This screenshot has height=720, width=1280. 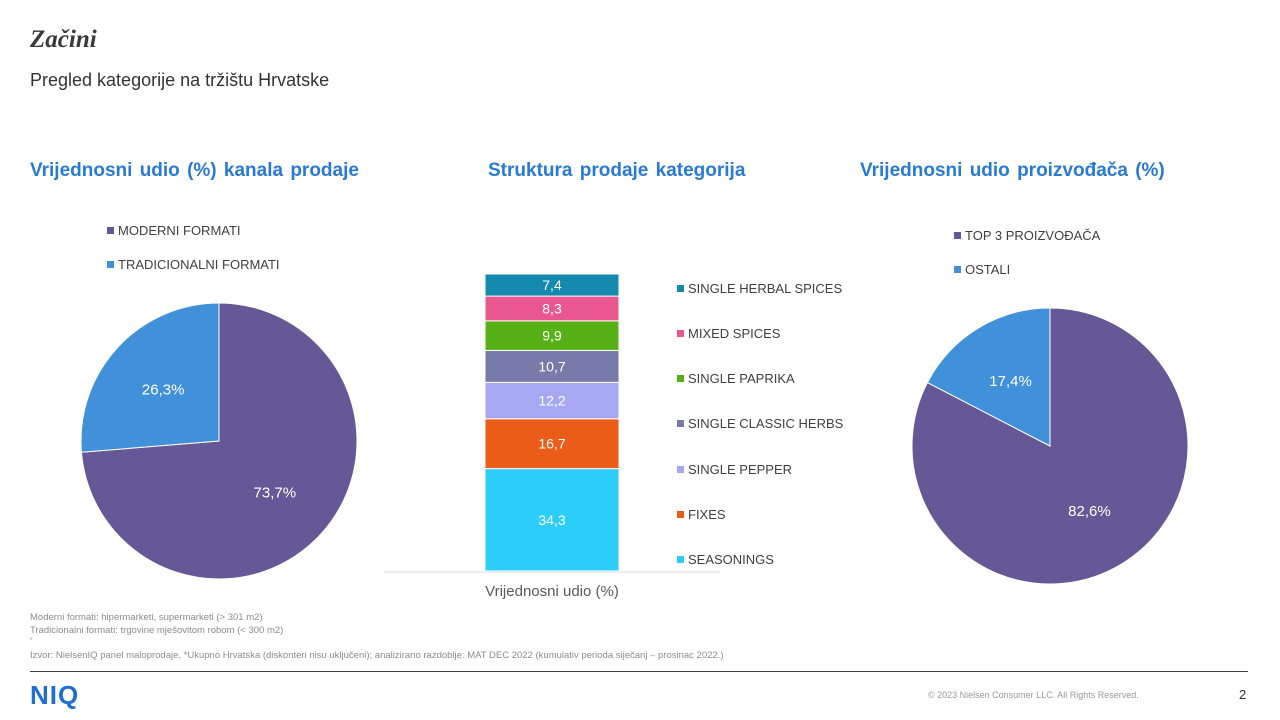 I want to click on legend-label: SINGLE PAPRIKA, so click(x=741, y=378).